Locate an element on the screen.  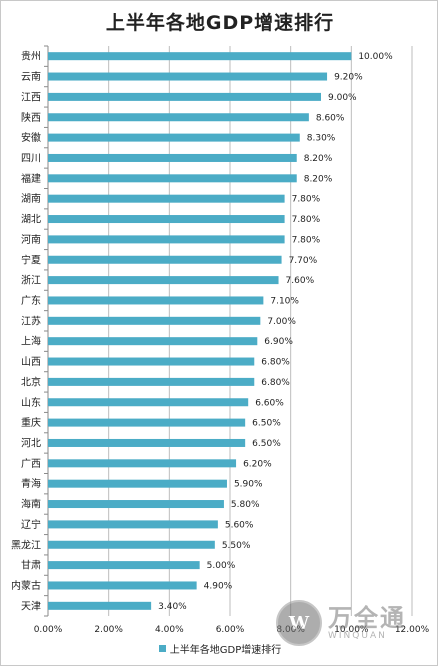
value-label: 7.60% is located at coordinates (300, 281).